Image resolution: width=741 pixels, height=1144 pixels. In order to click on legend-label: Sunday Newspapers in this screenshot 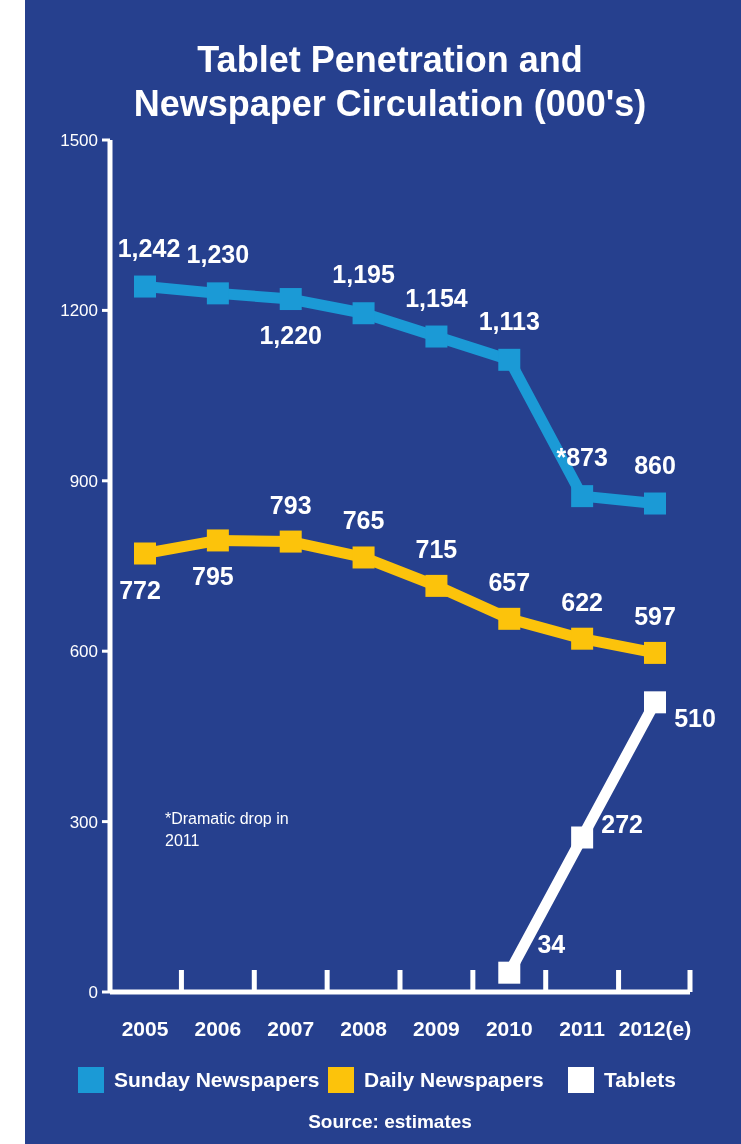, I will do `click(217, 1080)`.